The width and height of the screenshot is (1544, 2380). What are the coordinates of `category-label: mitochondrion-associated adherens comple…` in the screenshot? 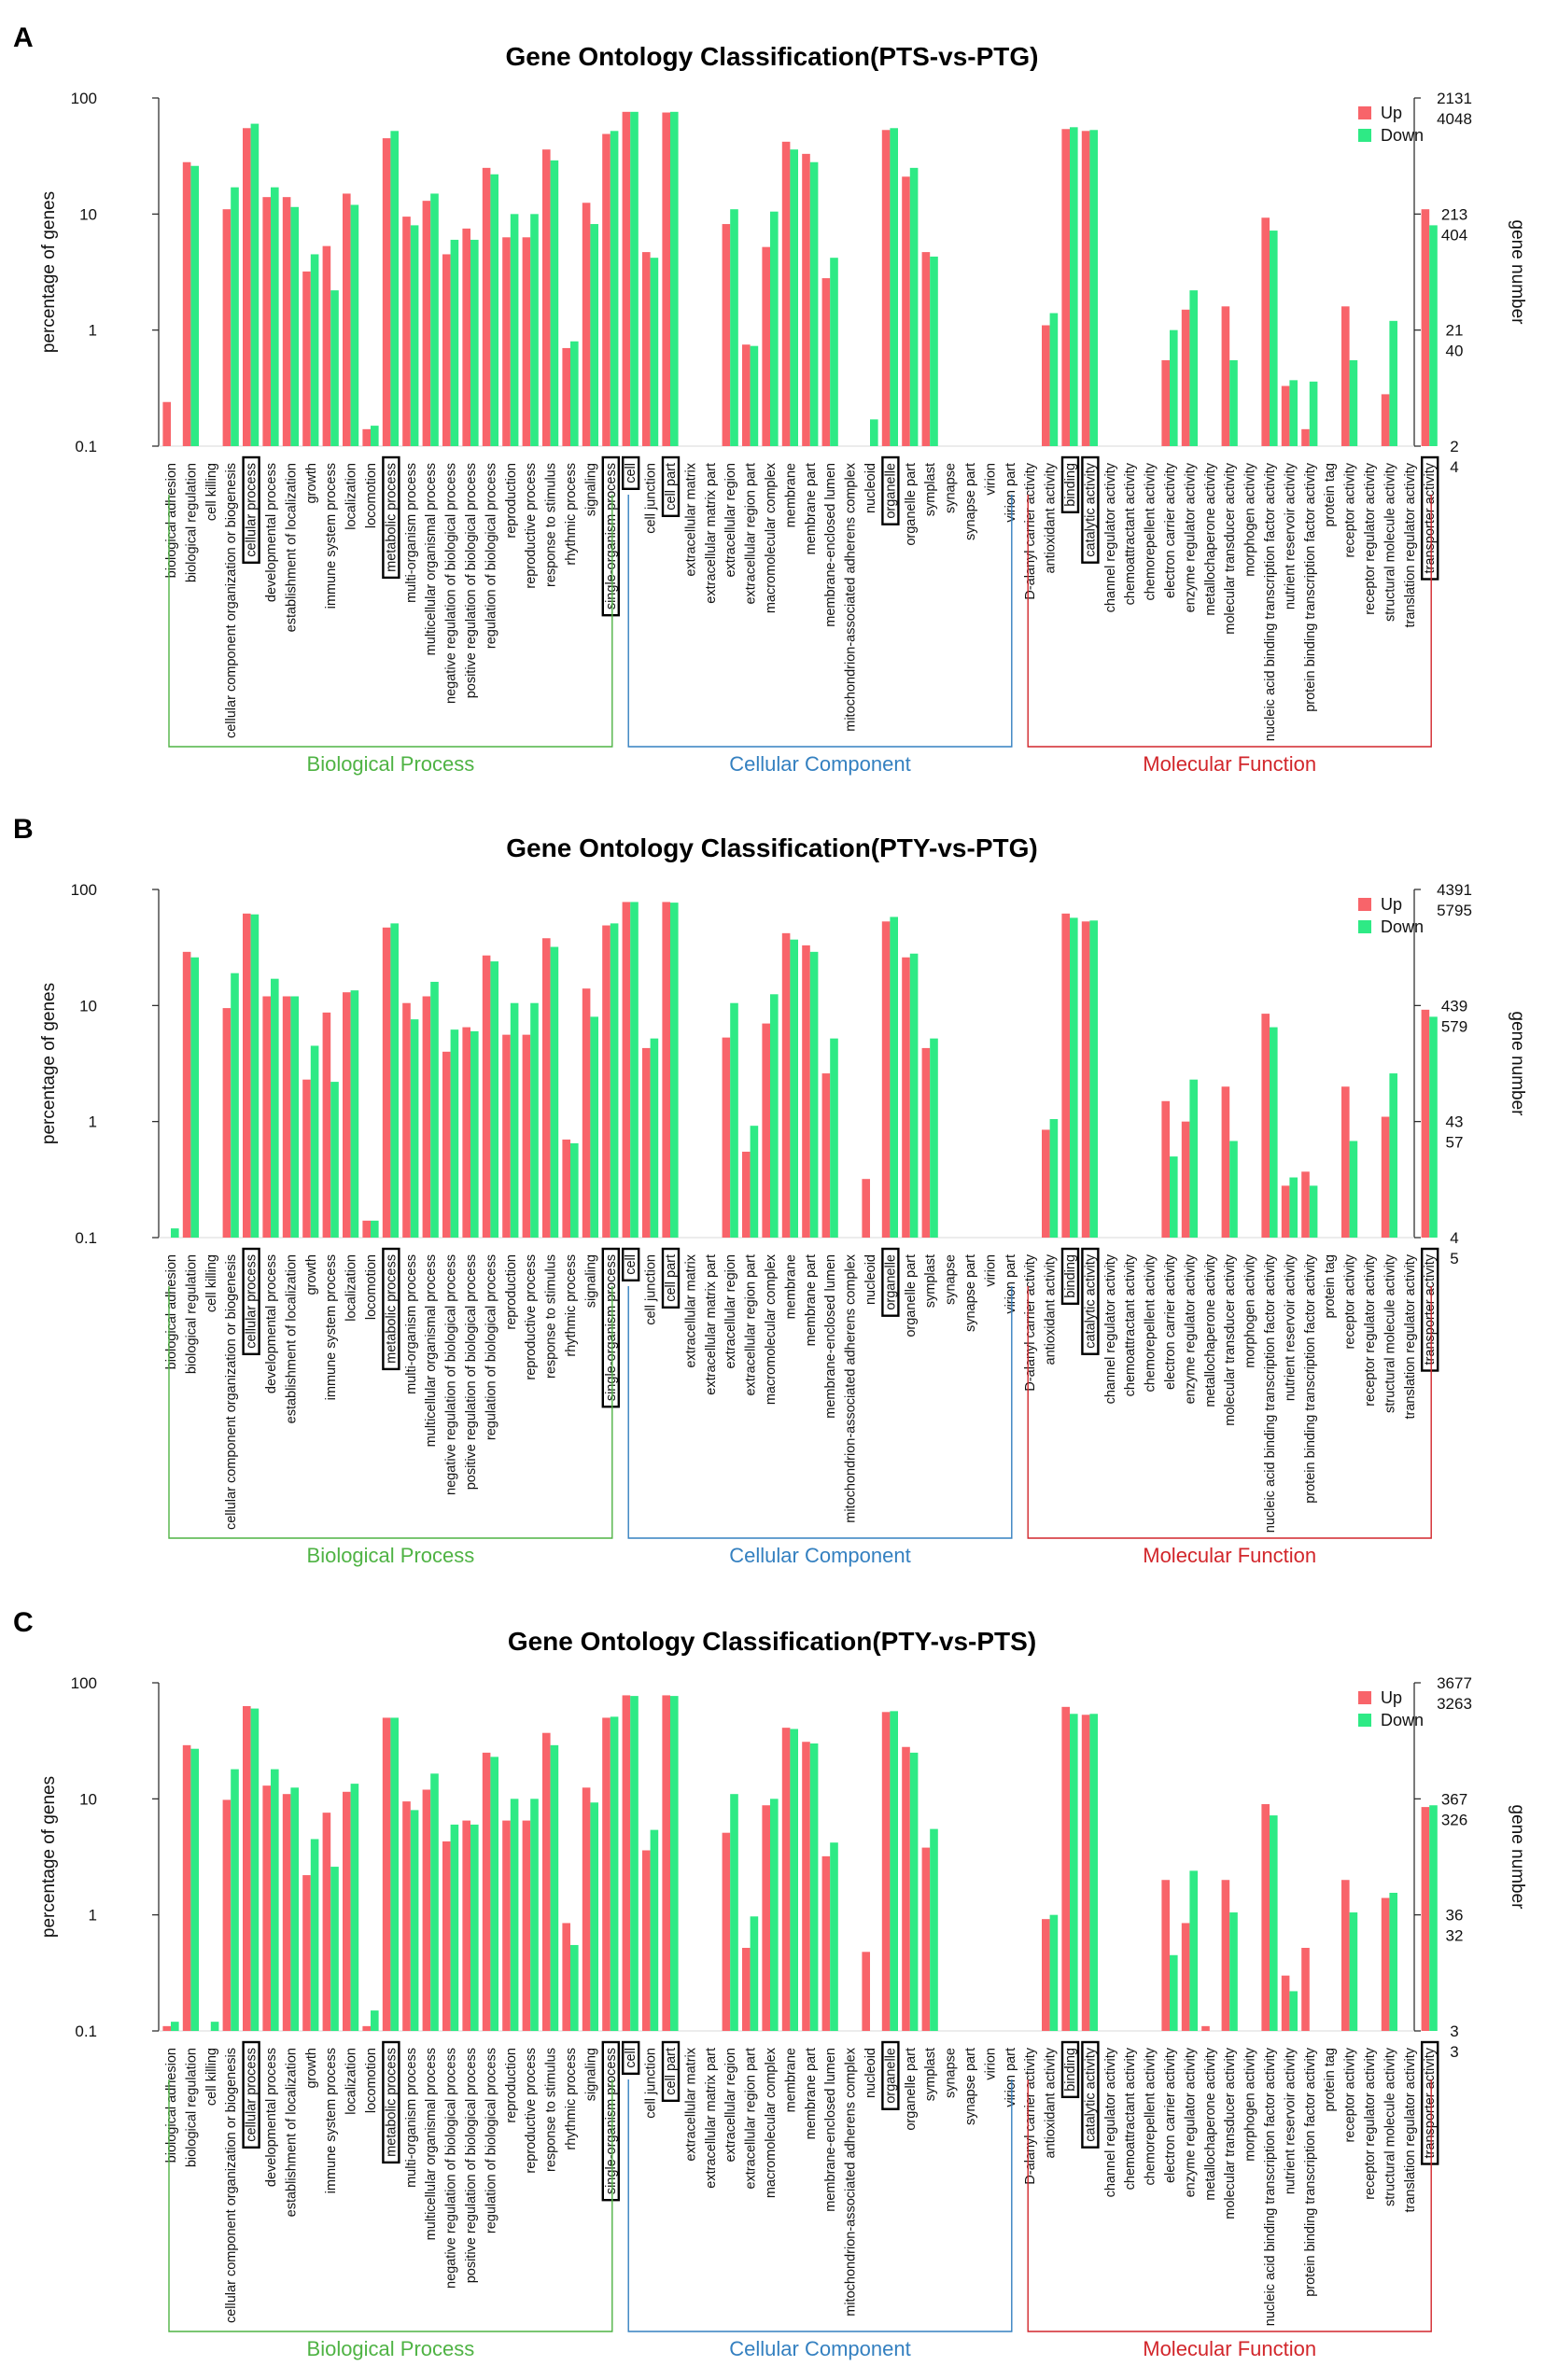 It's located at (851, 596).